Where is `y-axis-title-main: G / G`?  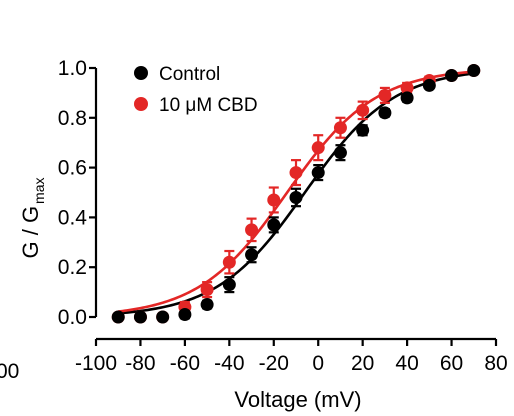 y-axis-title-main: G / G is located at coordinates (30, 232).